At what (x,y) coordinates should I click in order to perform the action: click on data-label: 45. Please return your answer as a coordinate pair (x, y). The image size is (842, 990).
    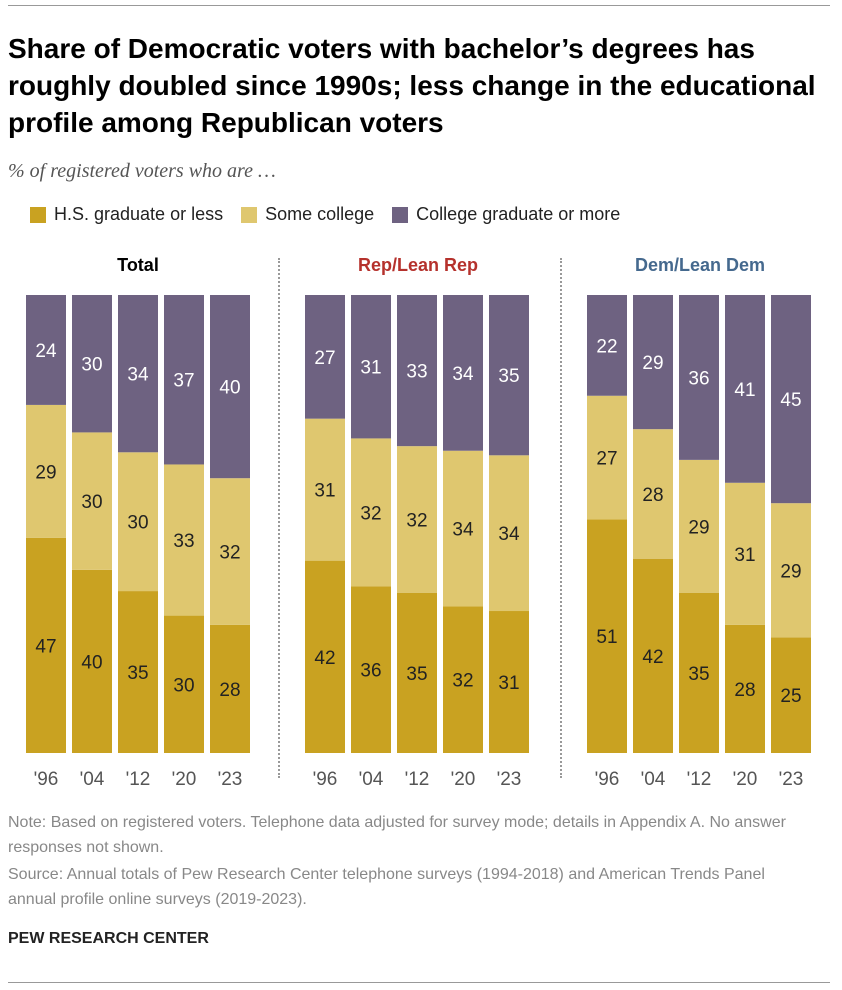
    Looking at the image, I should click on (790, 400).